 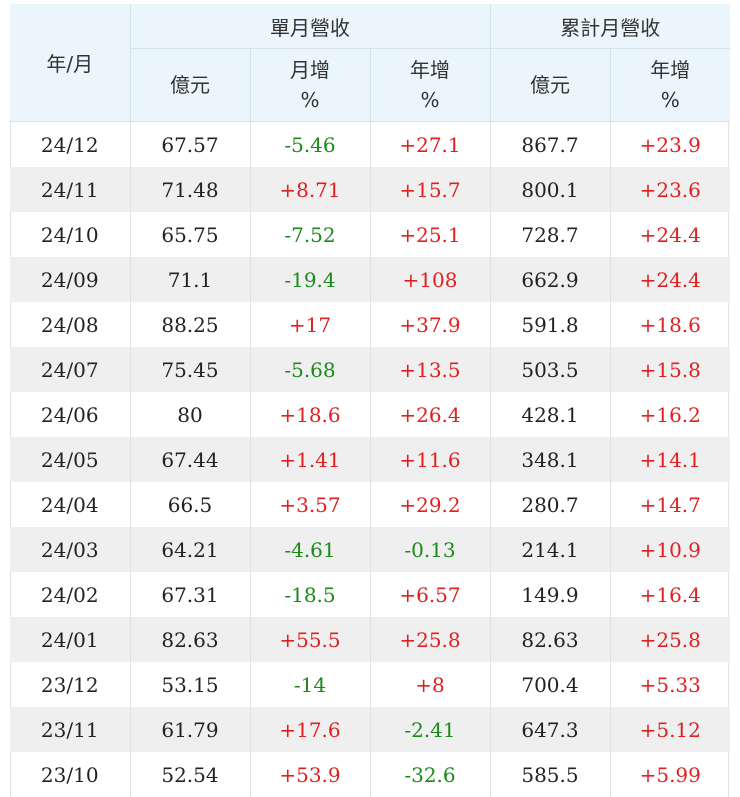 What do you see at coordinates (550, 639) in the screenshot?
I see `cell-cumulative: 82.63` at bounding box center [550, 639].